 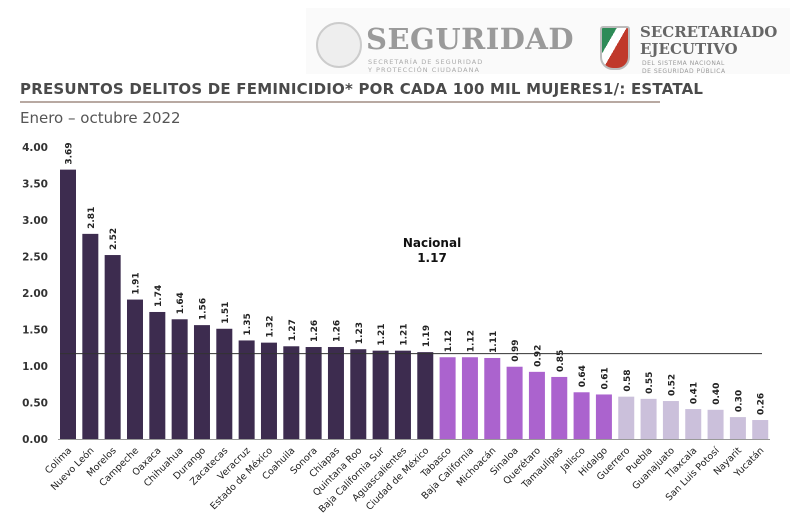 I want to click on data-label: 1.91, so click(x=136, y=283).